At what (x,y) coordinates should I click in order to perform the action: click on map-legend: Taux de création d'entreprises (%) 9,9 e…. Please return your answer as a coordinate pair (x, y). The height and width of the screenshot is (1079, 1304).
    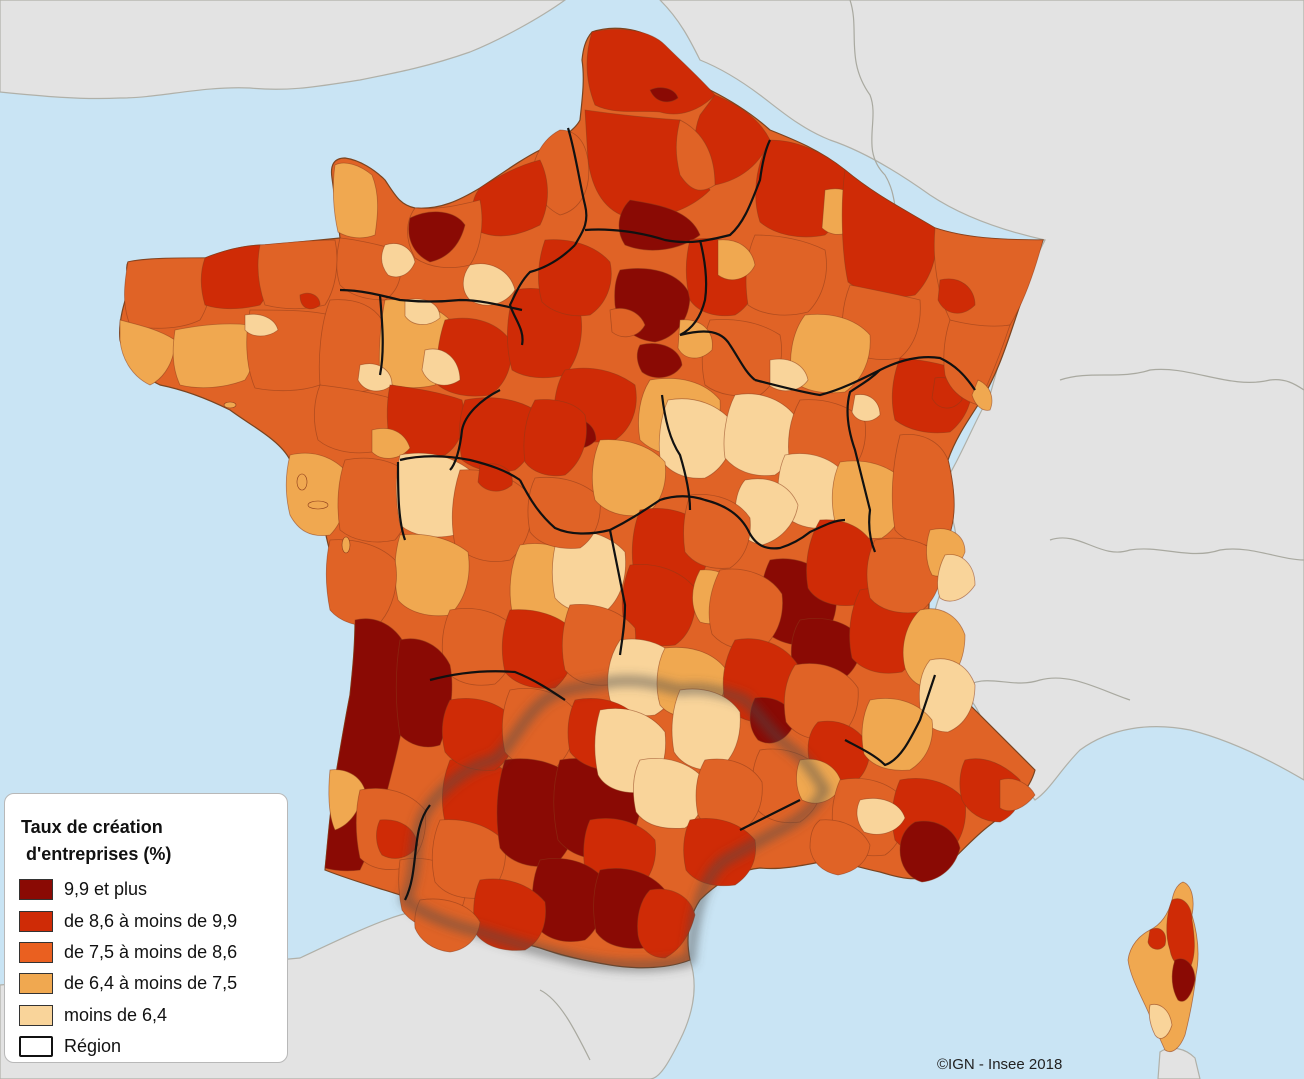
    Looking at the image, I should click on (146, 928).